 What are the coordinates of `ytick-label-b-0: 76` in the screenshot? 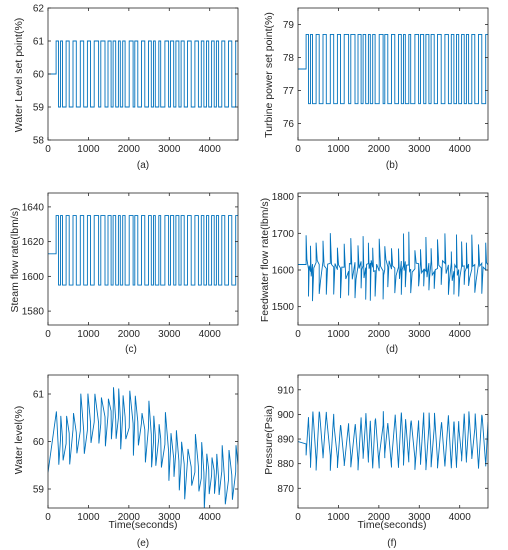 It's located at (289, 124).